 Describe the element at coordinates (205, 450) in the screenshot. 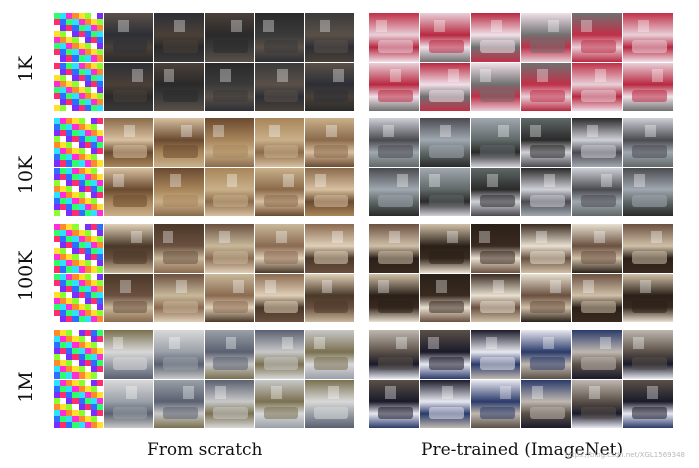

I see `caption-from-scratch: From scratch` at that location.